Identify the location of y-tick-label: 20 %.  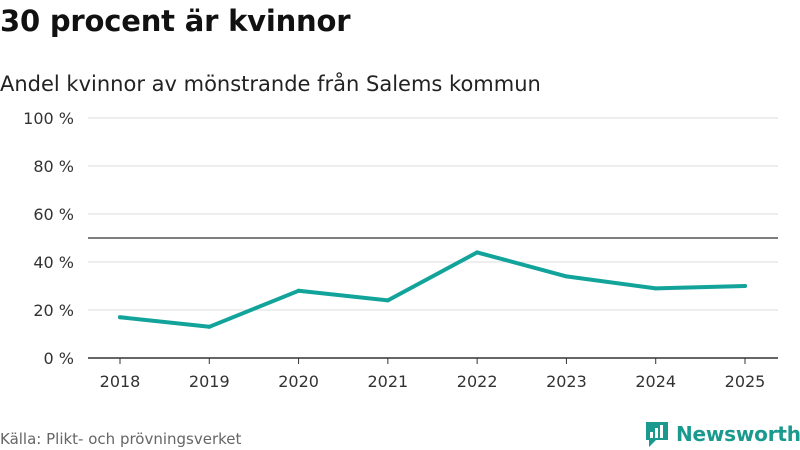
(53, 310).